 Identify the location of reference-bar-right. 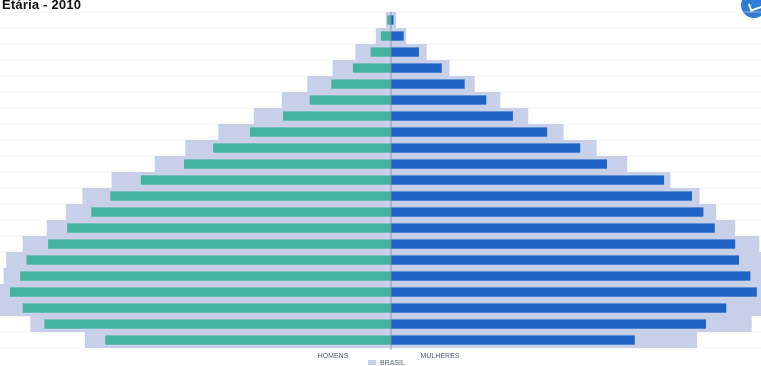
(394, 20).